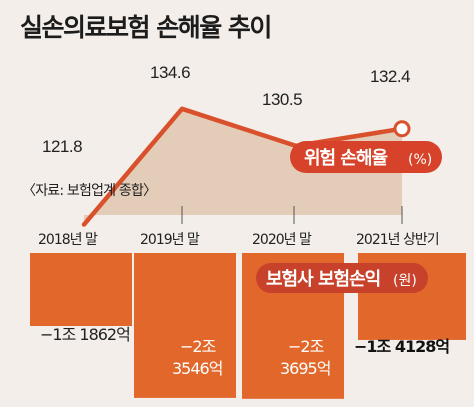 This screenshot has height=407, width=474. What do you see at coordinates (346, 158) in the screenshot?
I see `line-legend-label: 위험 손해율` at bounding box center [346, 158].